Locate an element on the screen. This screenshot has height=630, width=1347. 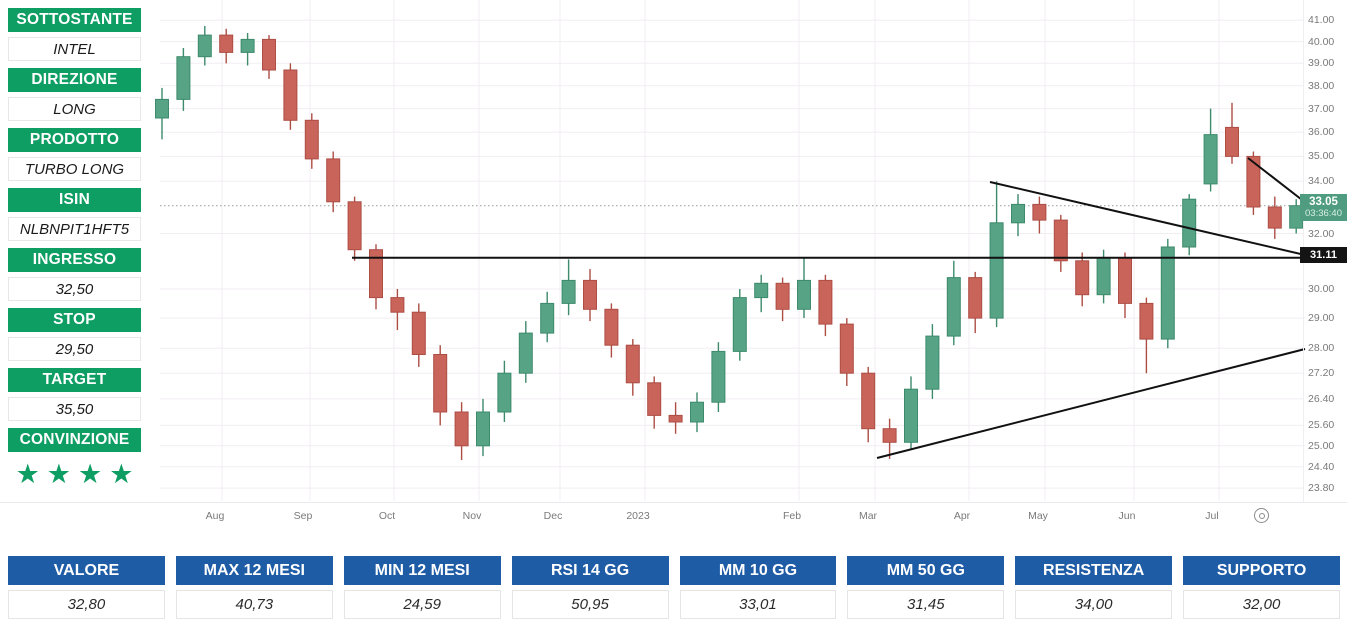
table-value-rsi-14-gg: 50,95 is located at coordinates (590, 604).